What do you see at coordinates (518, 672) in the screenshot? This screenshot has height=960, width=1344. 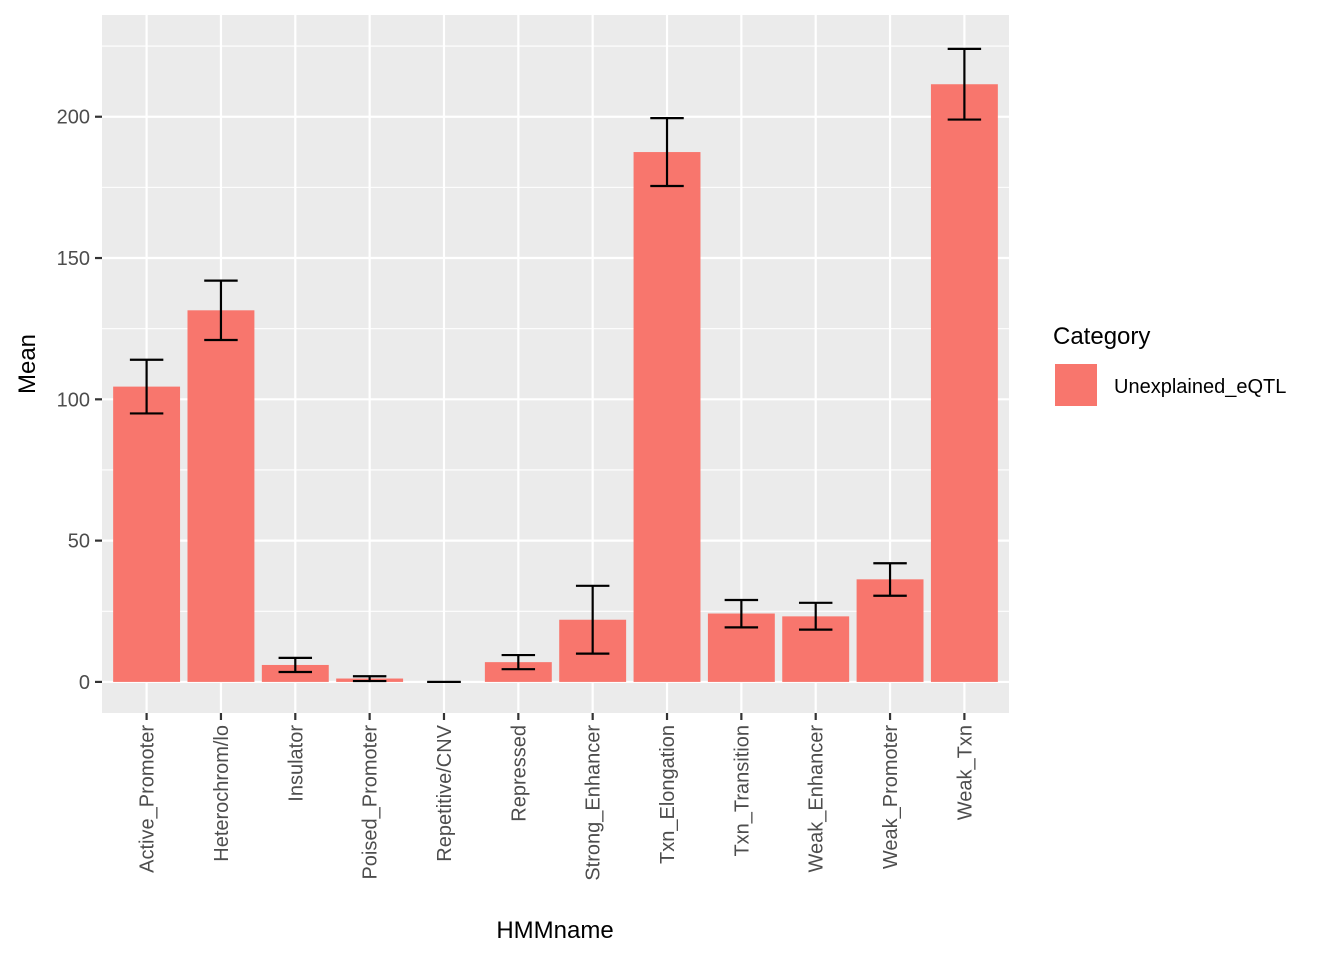 I see `bar-repressed` at bounding box center [518, 672].